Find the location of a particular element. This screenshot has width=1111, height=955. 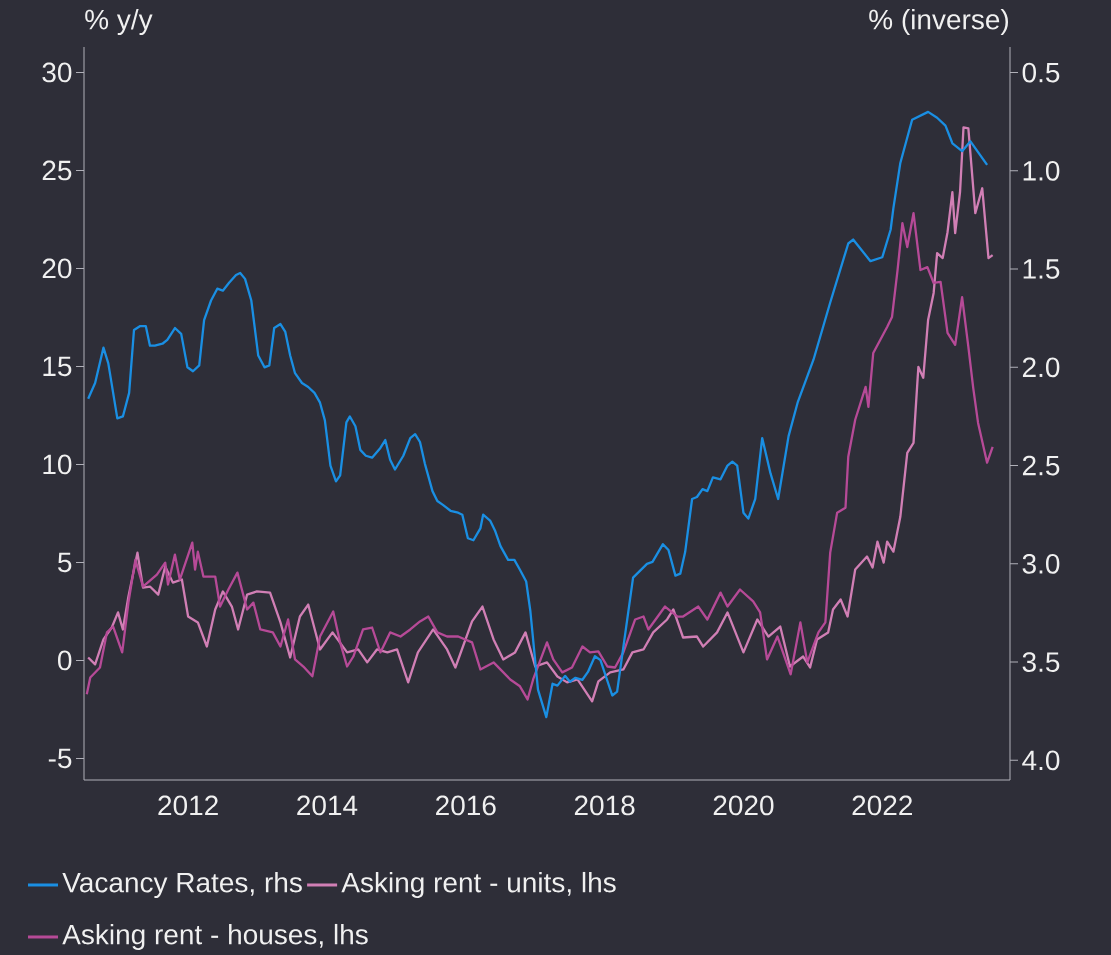

y-tick-label: 0 is located at coordinates (65, 660).